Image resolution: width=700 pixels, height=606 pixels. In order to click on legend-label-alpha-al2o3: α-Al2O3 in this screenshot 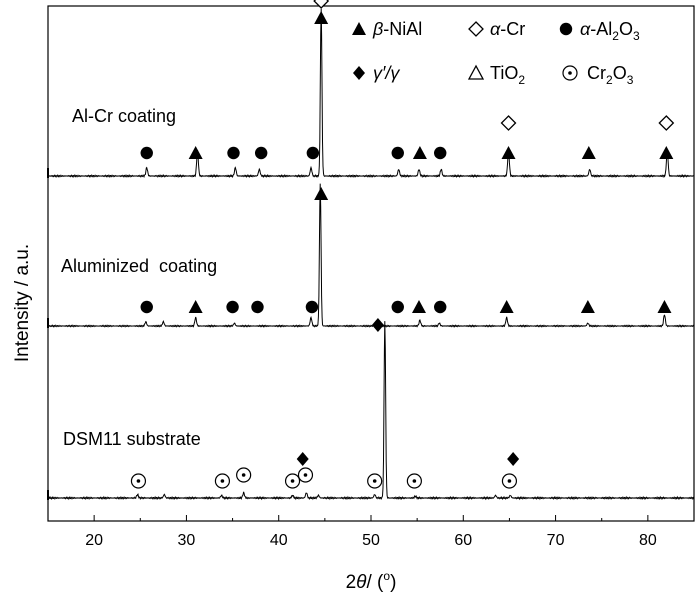, I will do `click(610, 31)`.